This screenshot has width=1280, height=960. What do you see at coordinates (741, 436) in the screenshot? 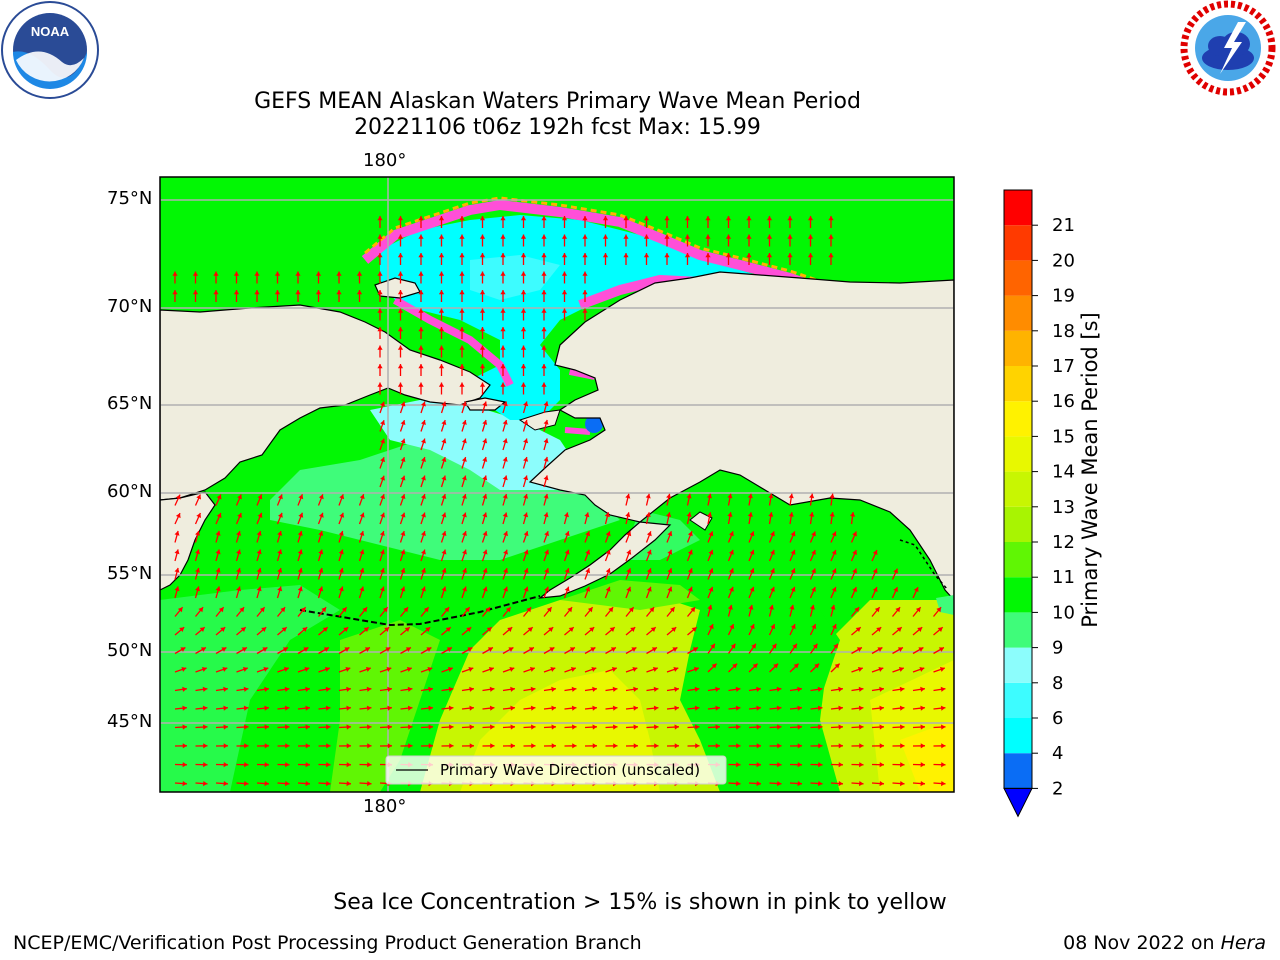
I see `alaska-landmass` at bounding box center [741, 436].